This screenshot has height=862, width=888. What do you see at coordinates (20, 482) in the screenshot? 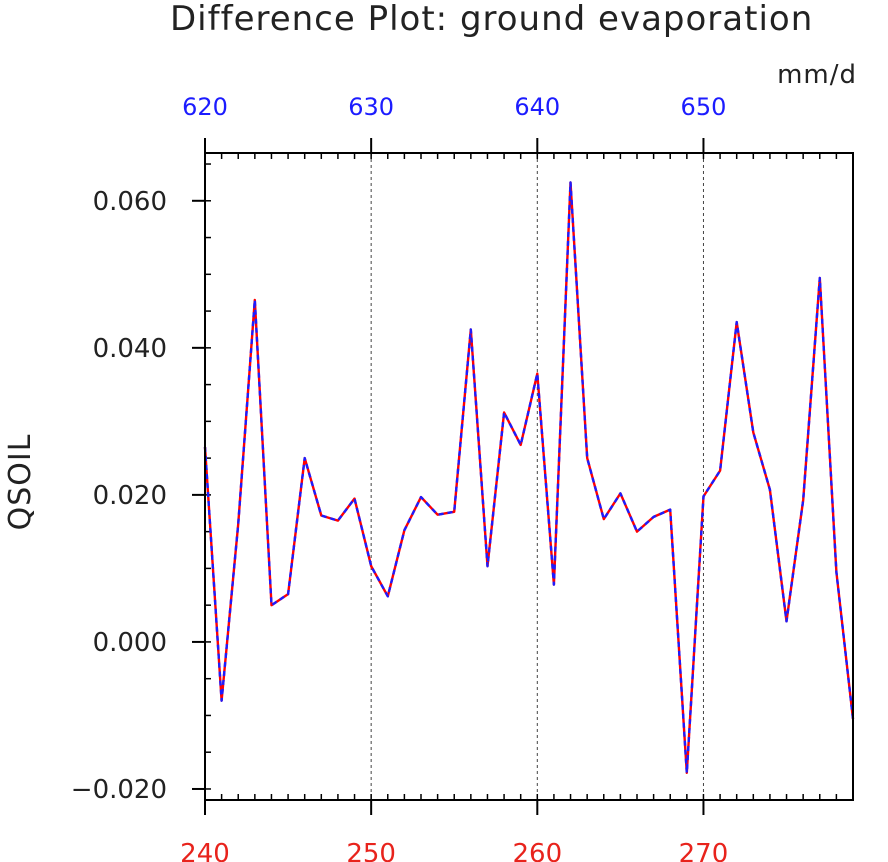
I see `y-axis-label: QSOIL` at bounding box center [20, 482].